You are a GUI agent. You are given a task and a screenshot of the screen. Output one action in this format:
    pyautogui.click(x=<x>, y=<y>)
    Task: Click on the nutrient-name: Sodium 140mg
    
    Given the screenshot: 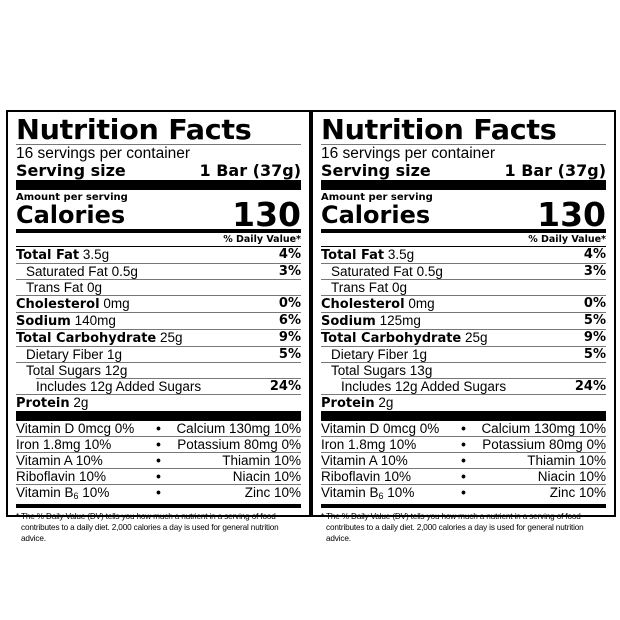 What is the action you would take?
    pyautogui.click(x=66, y=321)
    